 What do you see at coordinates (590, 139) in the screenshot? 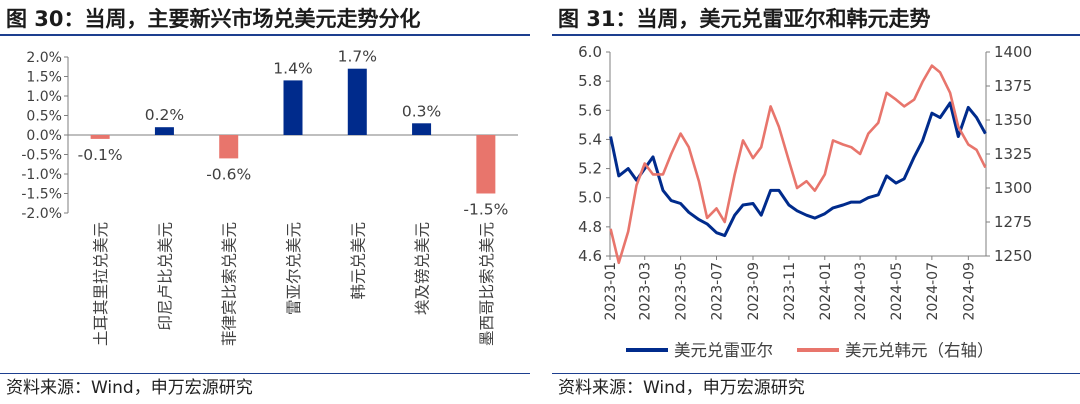
I see `left-tick-label: 5.4` at bounding box center [590, 139].